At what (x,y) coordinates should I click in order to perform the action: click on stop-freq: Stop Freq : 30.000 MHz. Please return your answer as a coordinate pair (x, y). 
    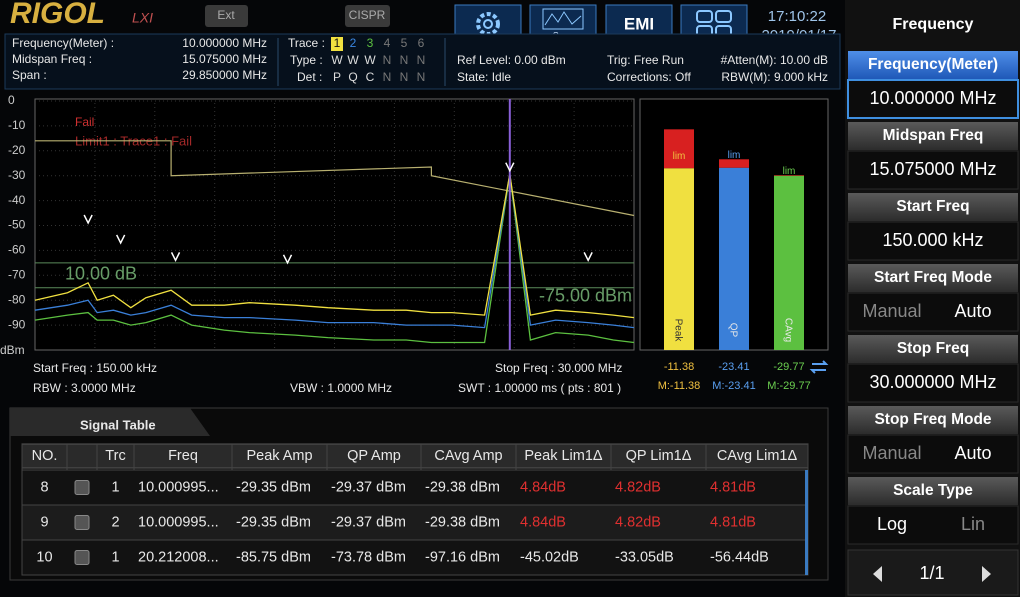
    Looking at the image, I should click on (558, 368).